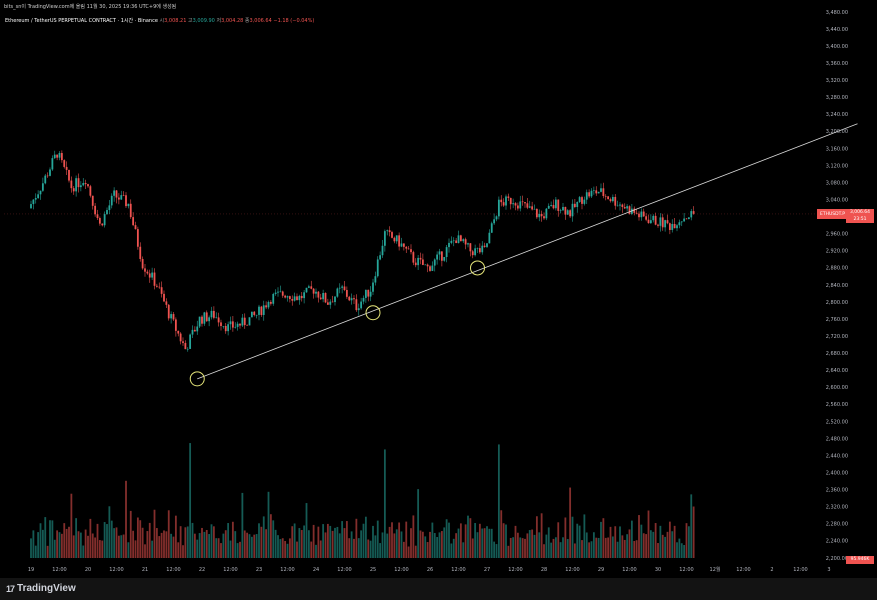 The height and width of the screenshot is (600, 877). Describe the element at coordinates (837, 542) in the screenshot. I see `price-tick-label: 2,240.00` at that location.